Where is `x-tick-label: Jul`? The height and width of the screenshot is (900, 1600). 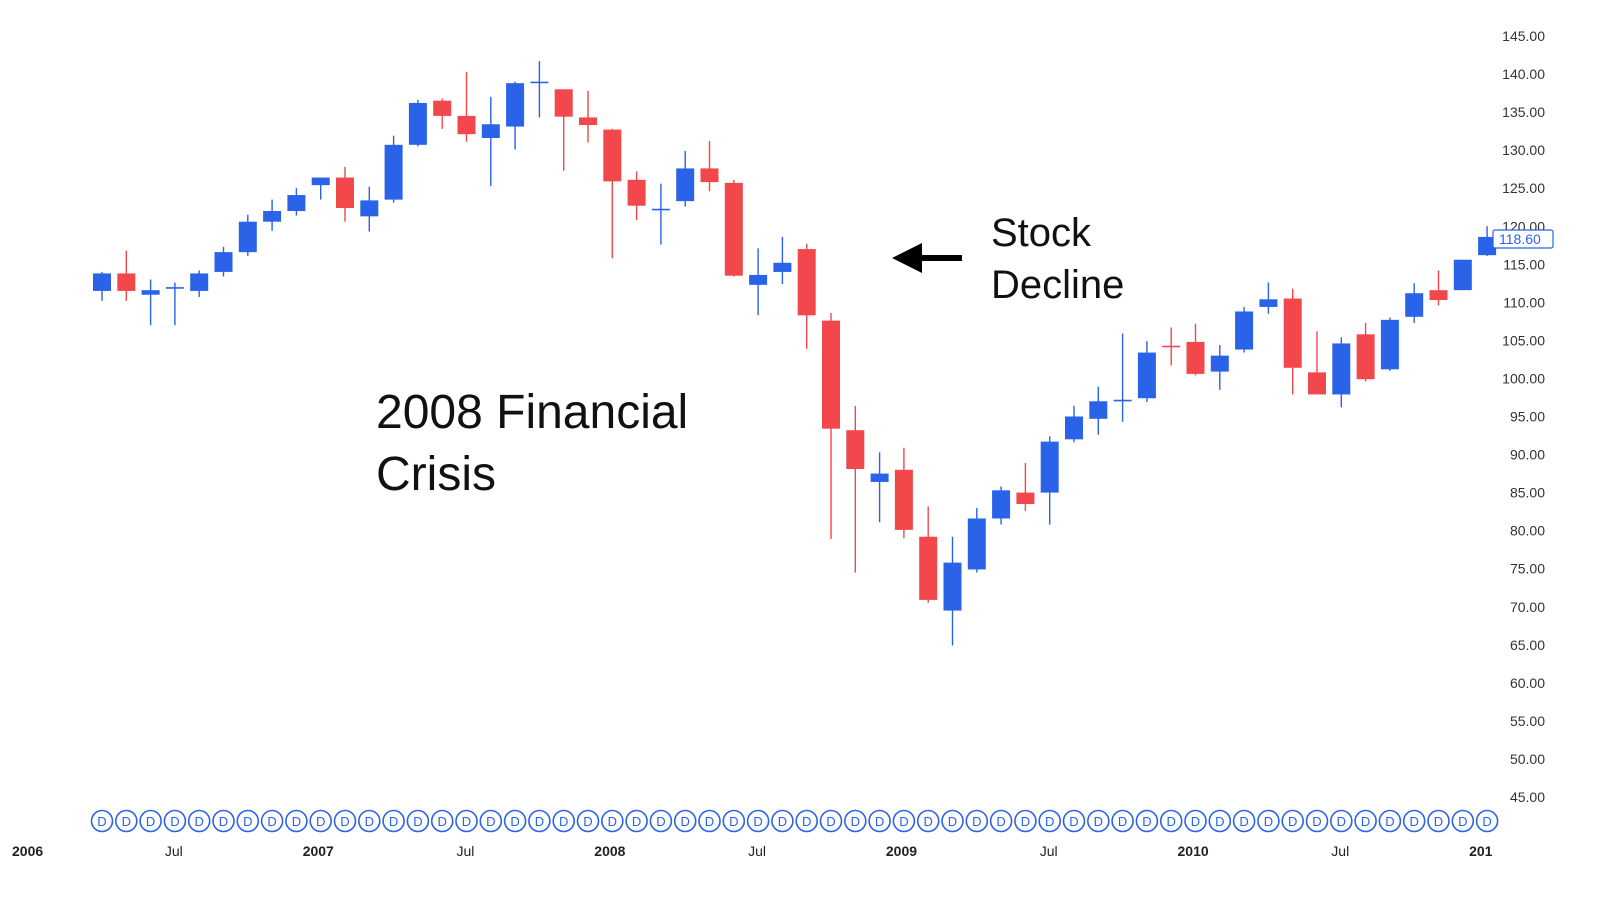 x-tick-label: Jul is located at coordinates (1340, 851).